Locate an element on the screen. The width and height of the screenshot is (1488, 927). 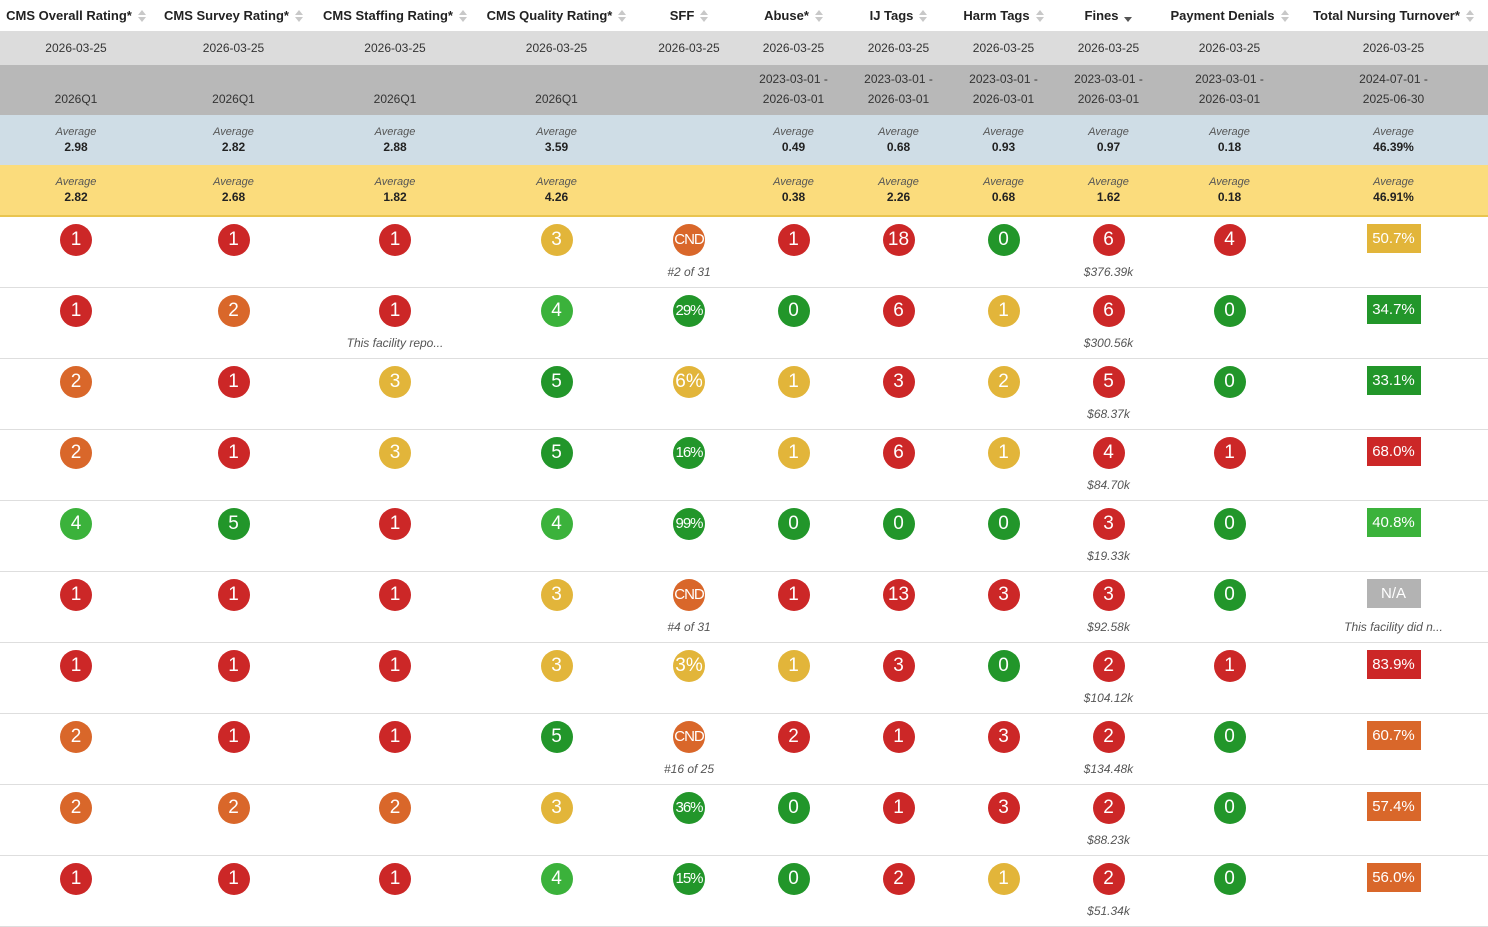
table-row: 1 1 1 3 3% 1 3 0 2 $104.12k 1 83.9% is located at coordinates (744, 678).